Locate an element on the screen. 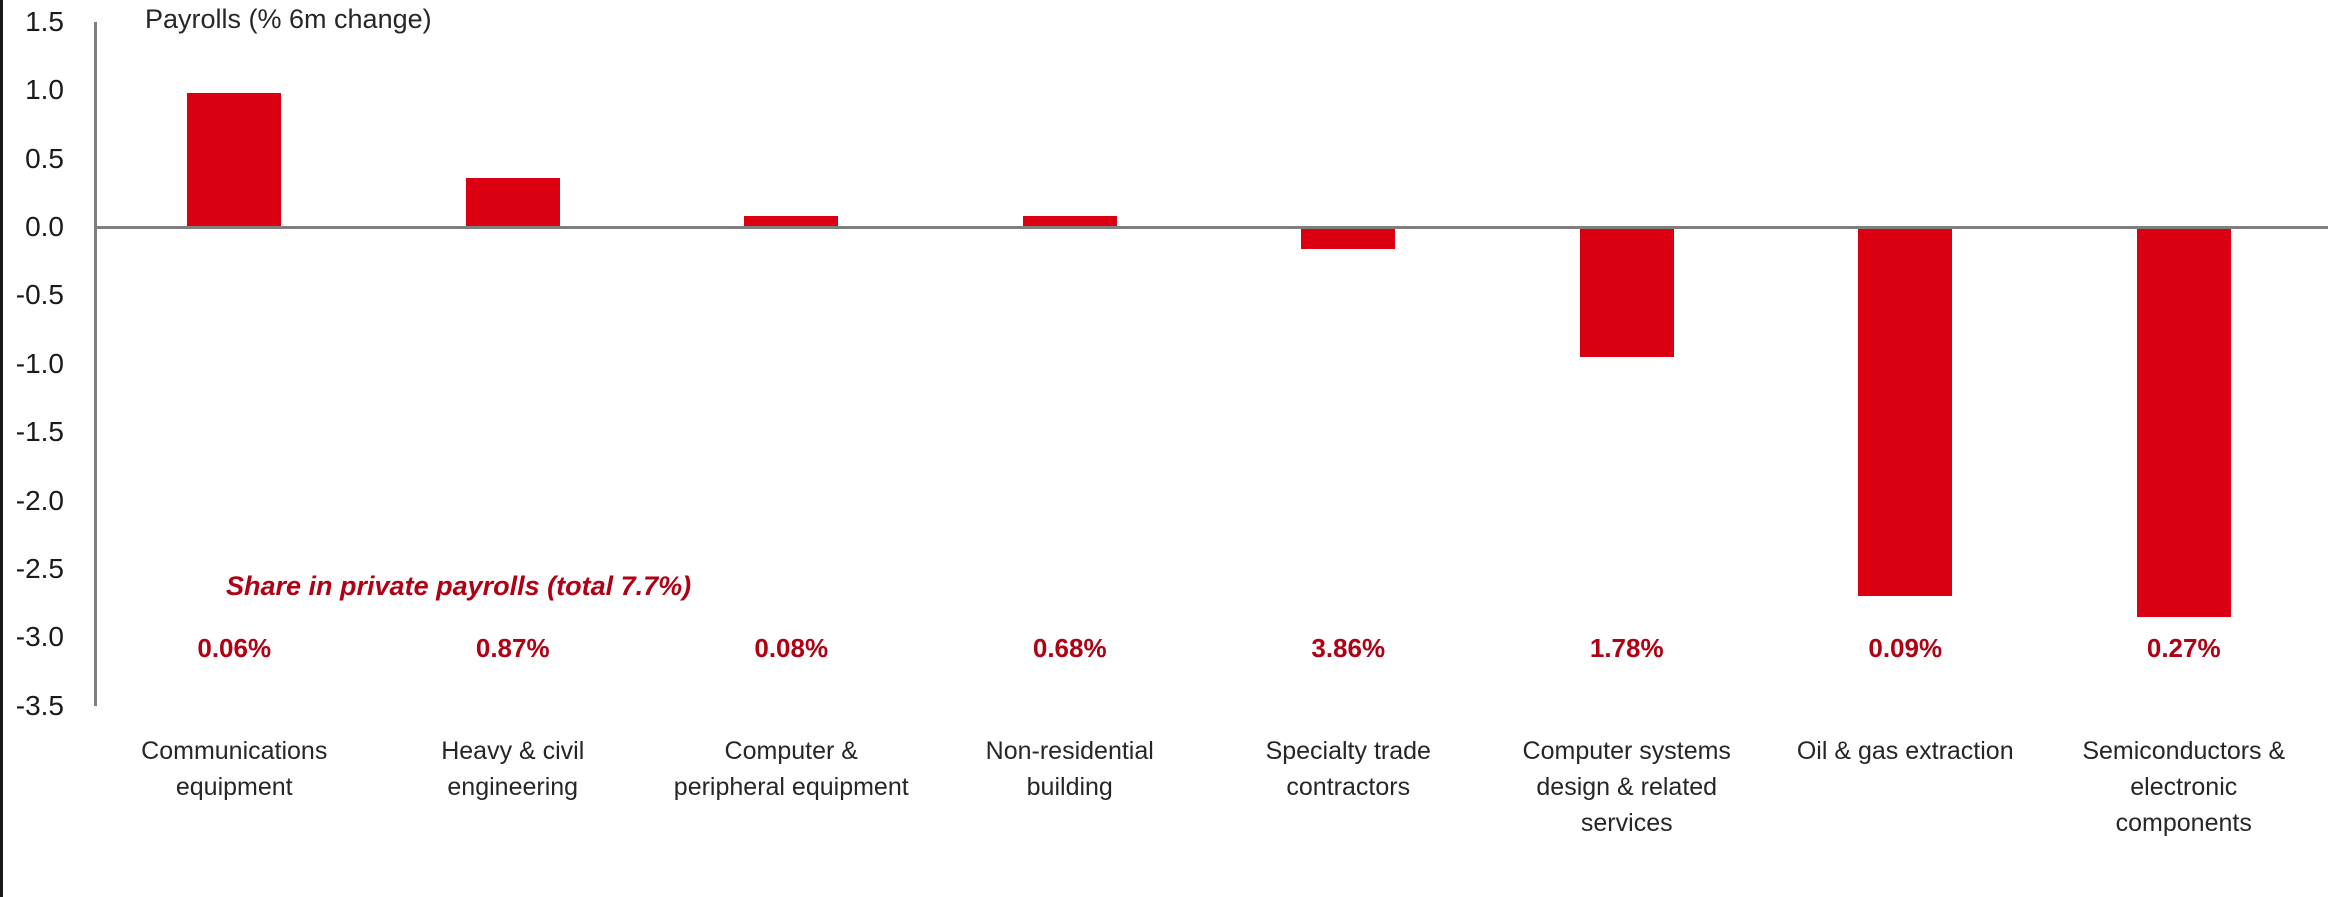  category-label: Oil & gas extraction is located at coordinates (1905, 751).